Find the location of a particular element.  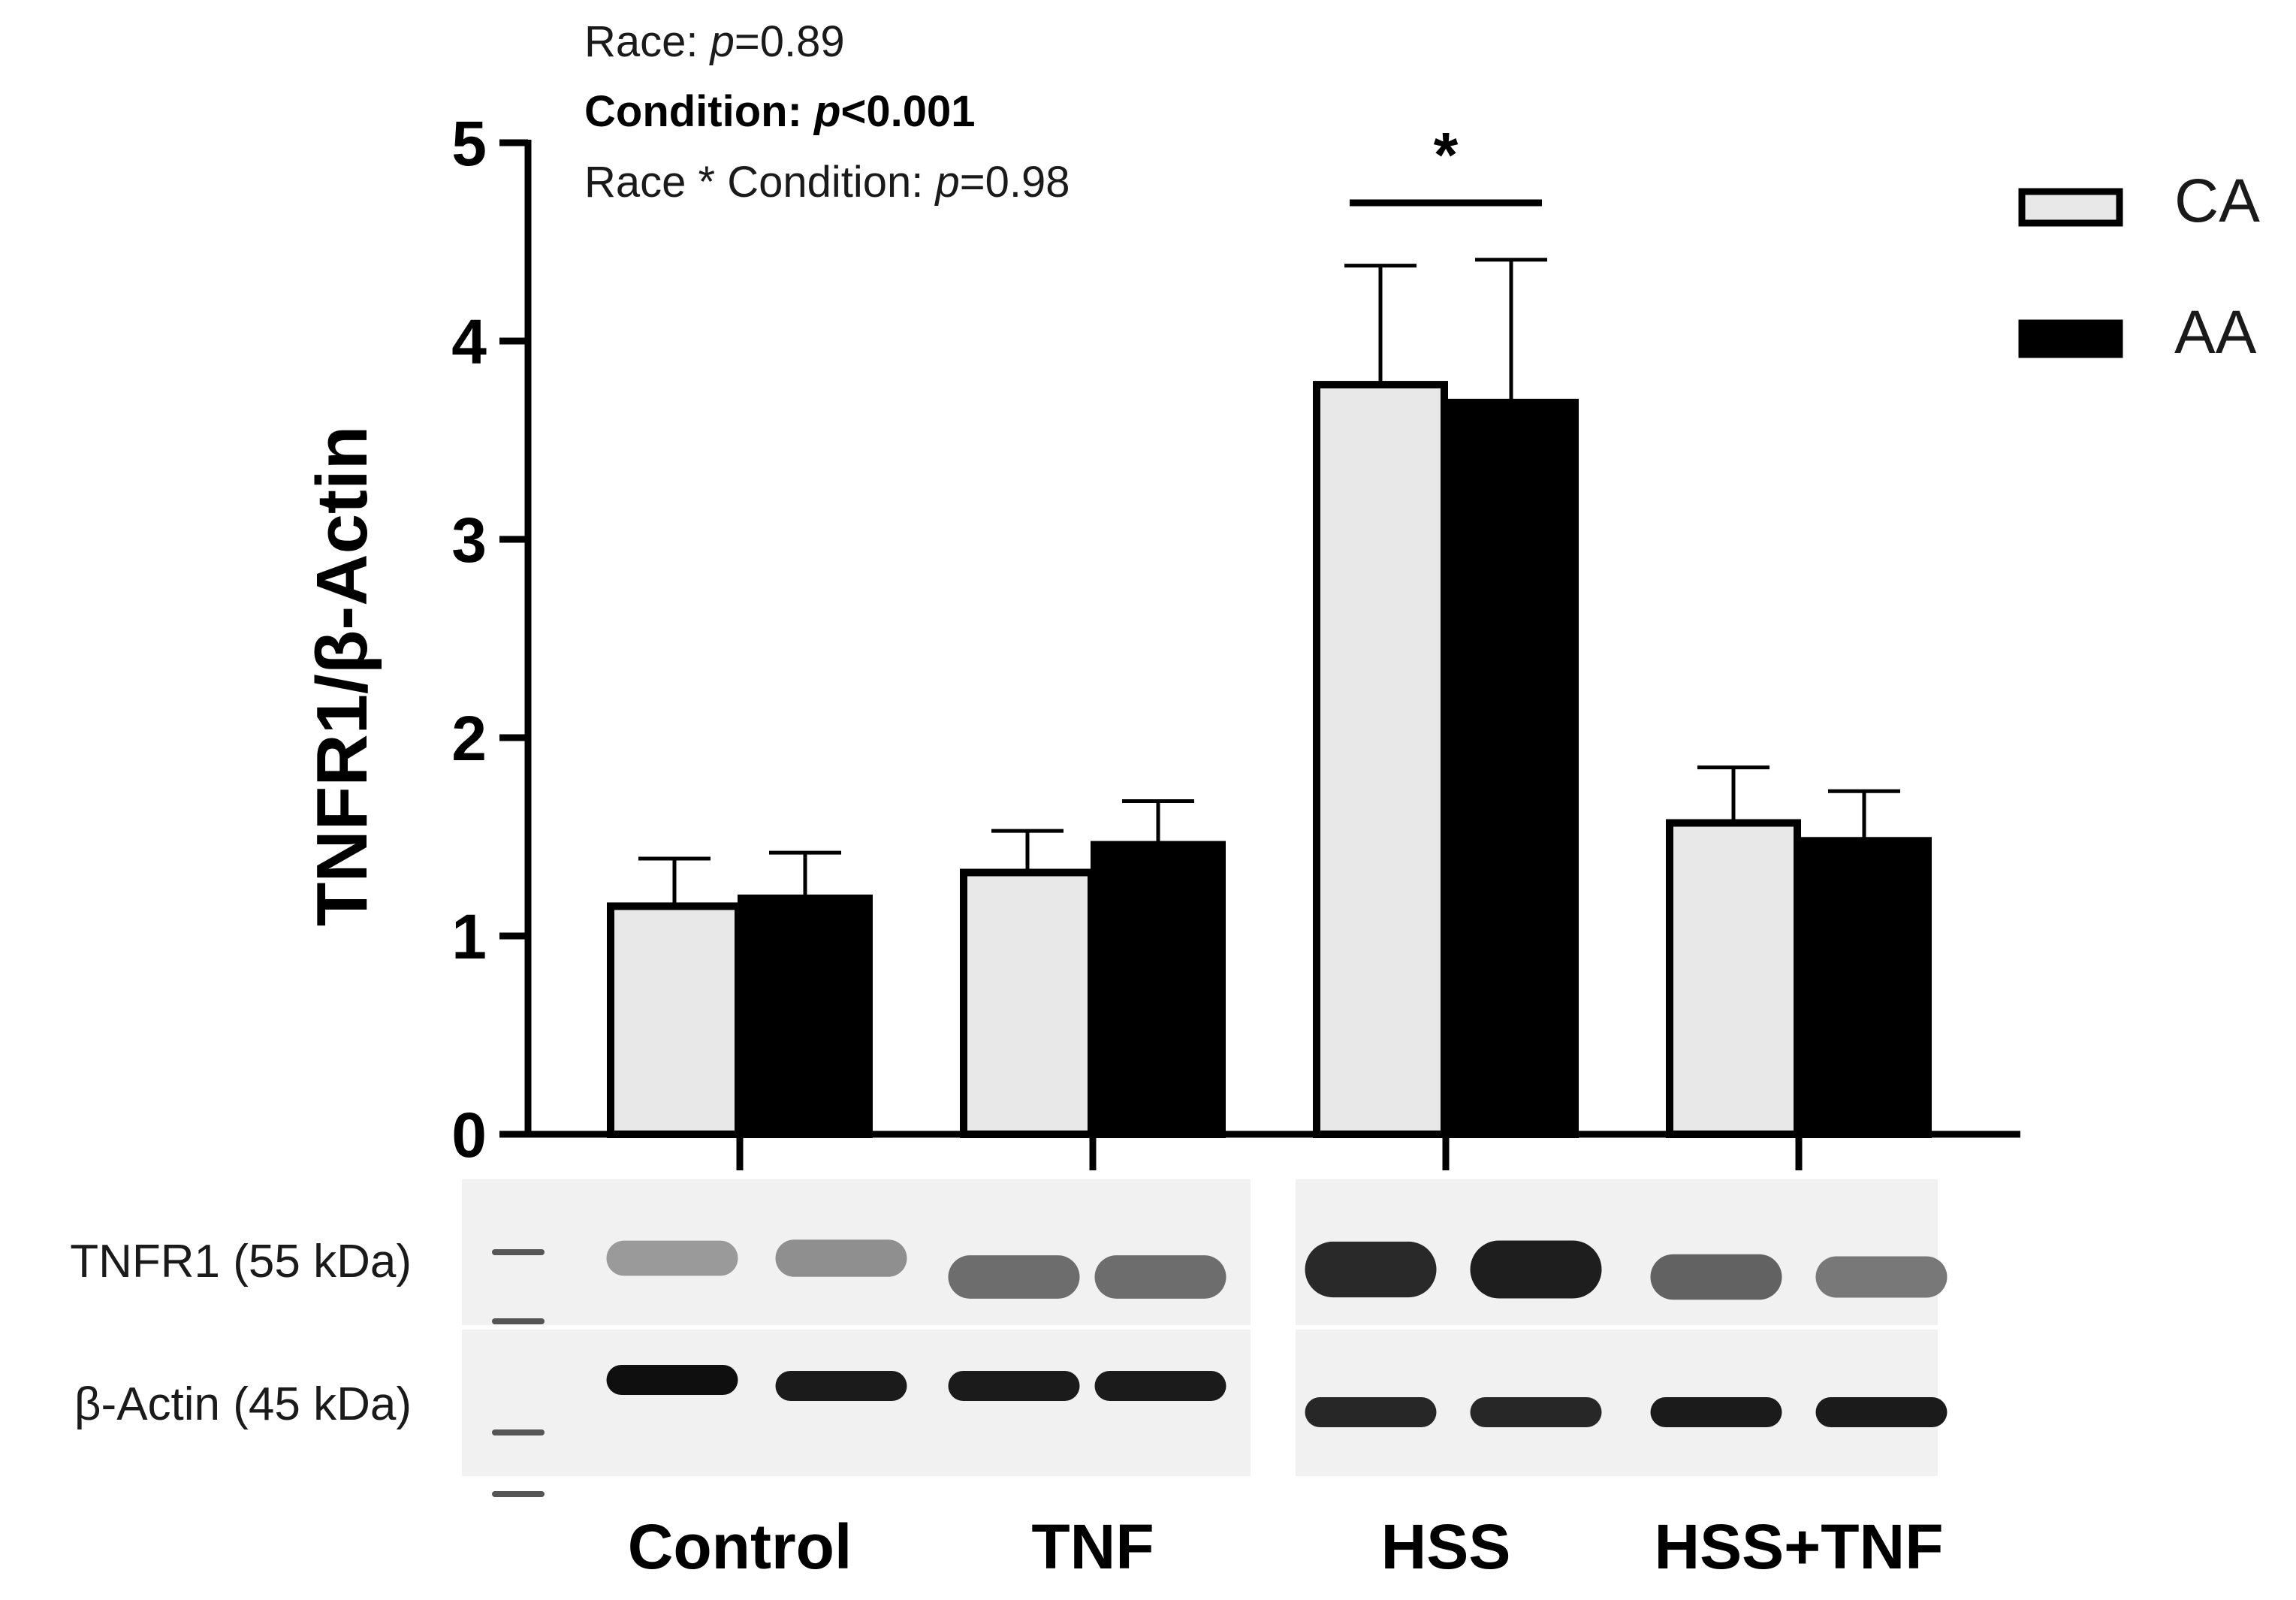

significance: * is located at coordinates (1446, 163).